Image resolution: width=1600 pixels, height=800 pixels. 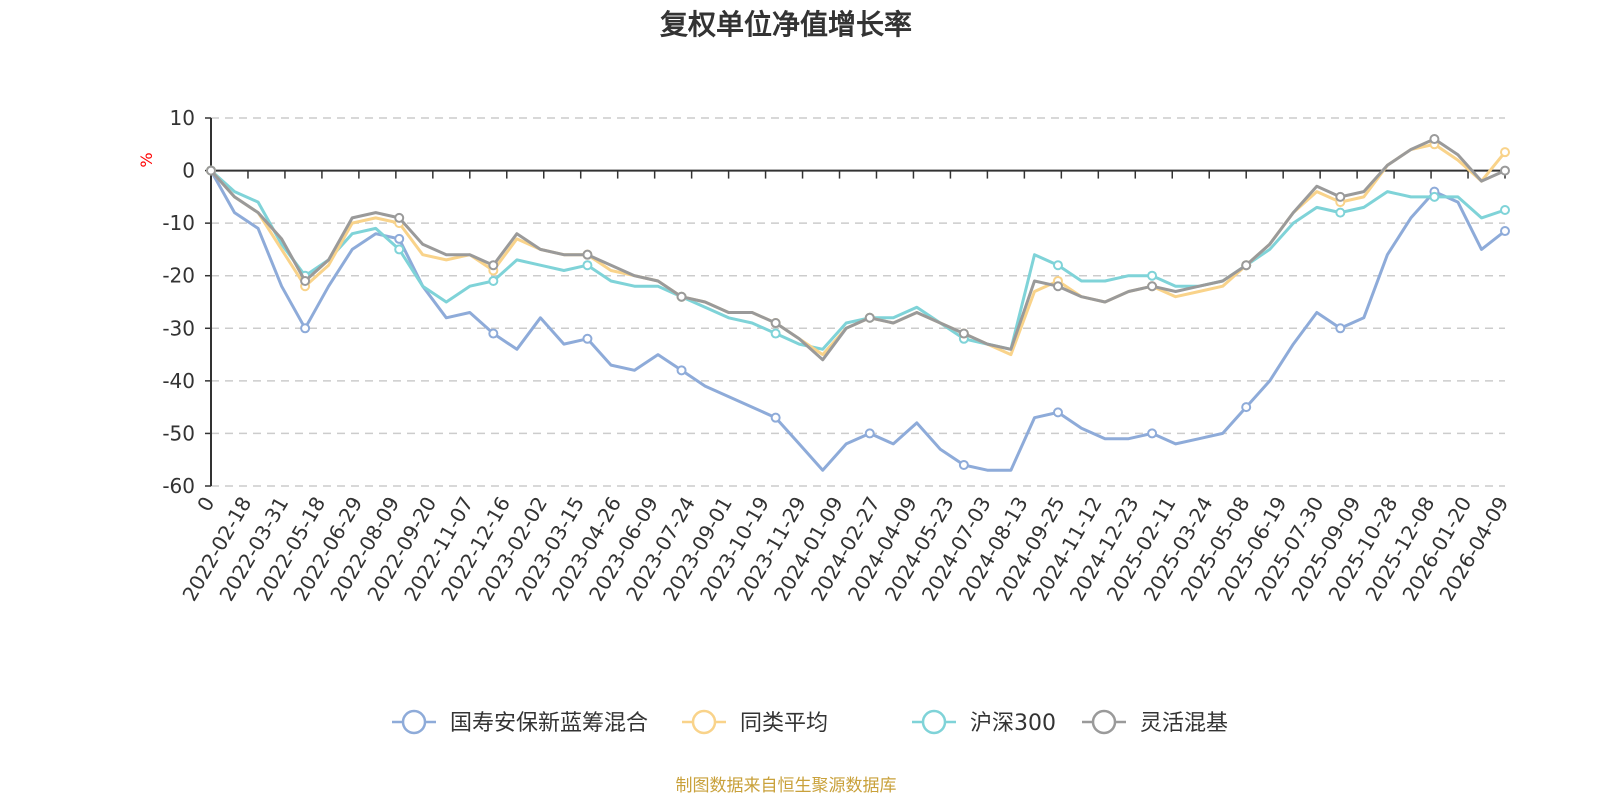 What do you see at coordinates (178, 433) in the screenshot?
I see `y-tick-label: -50` at bounding box center [178, 433].